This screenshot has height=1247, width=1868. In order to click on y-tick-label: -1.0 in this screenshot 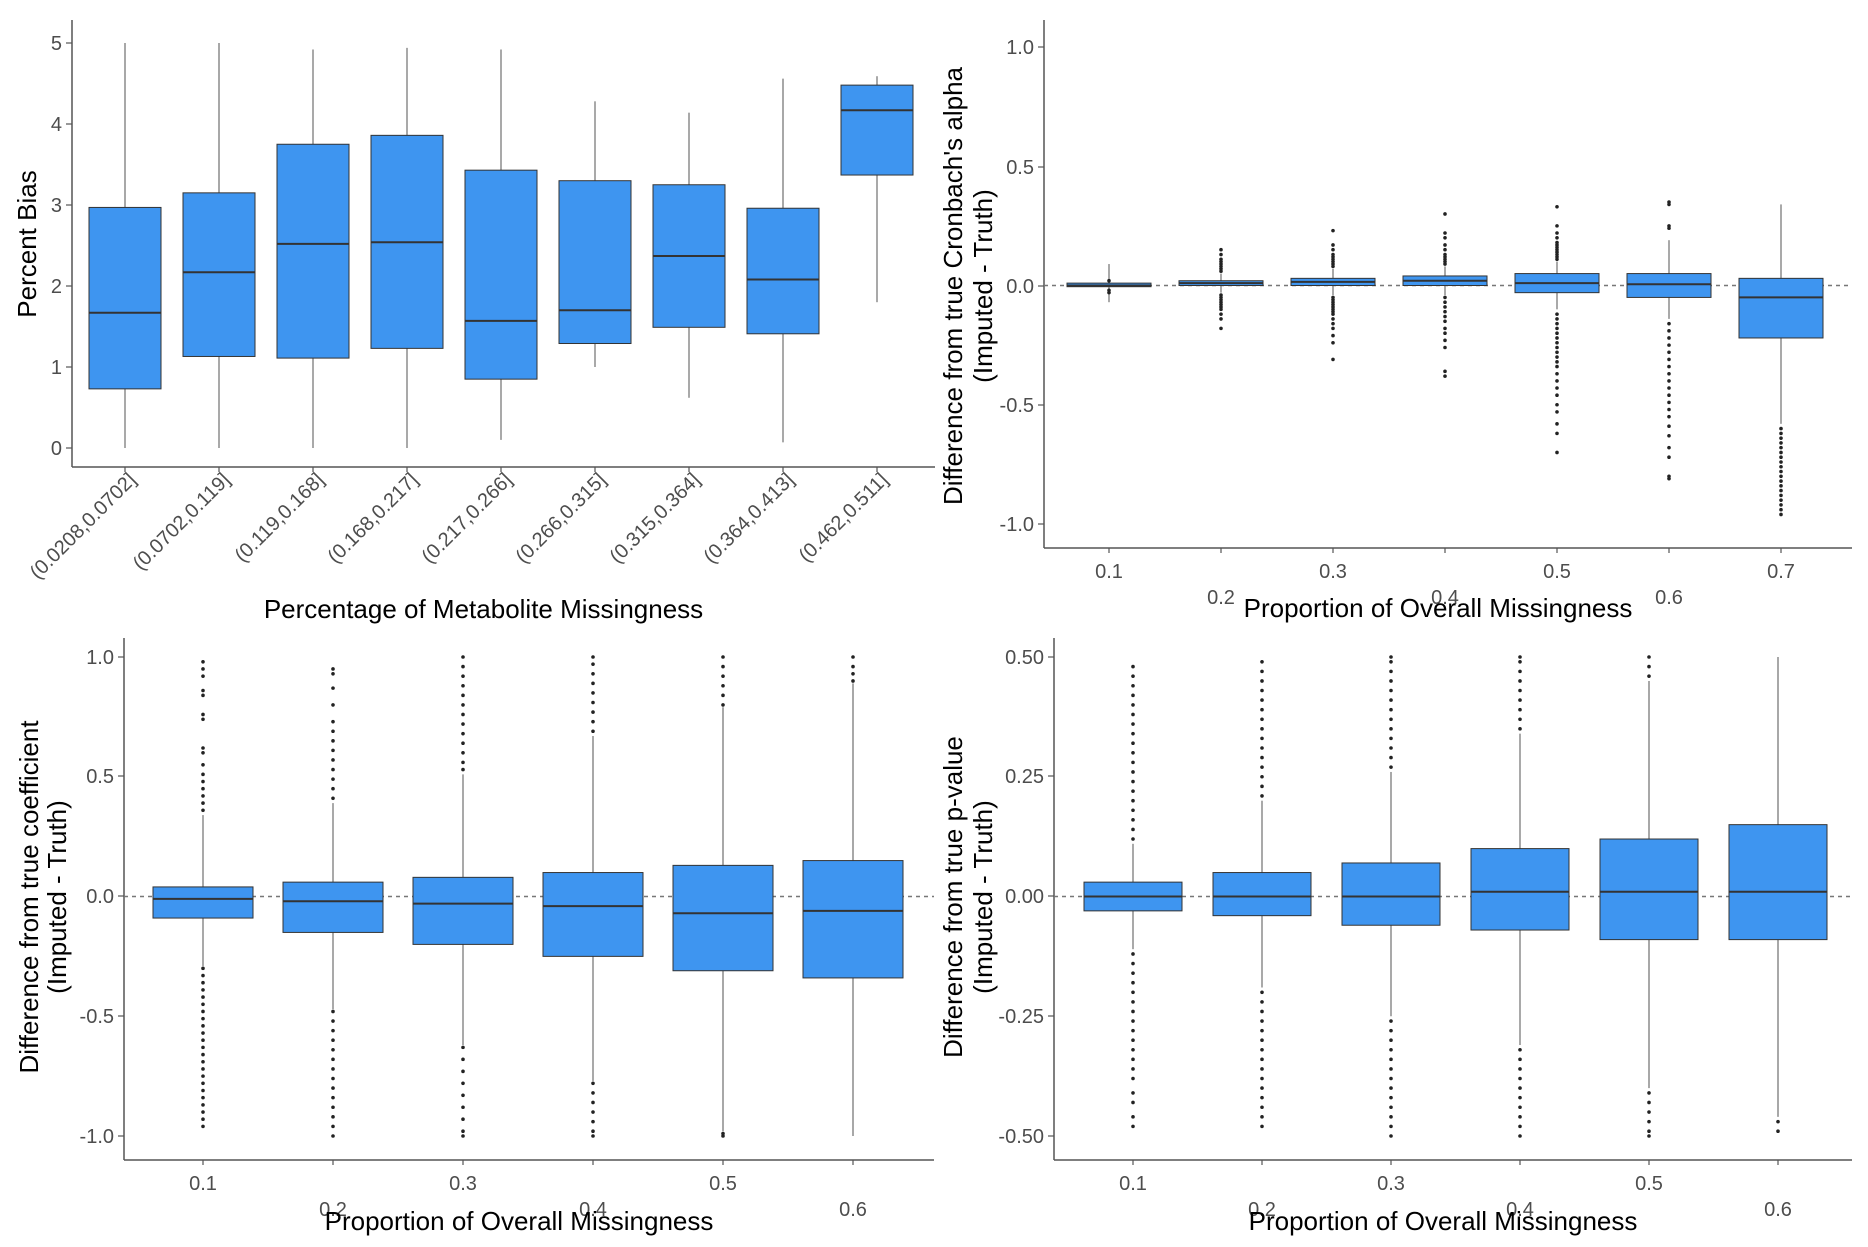, I will do `click(1017, 525)`.